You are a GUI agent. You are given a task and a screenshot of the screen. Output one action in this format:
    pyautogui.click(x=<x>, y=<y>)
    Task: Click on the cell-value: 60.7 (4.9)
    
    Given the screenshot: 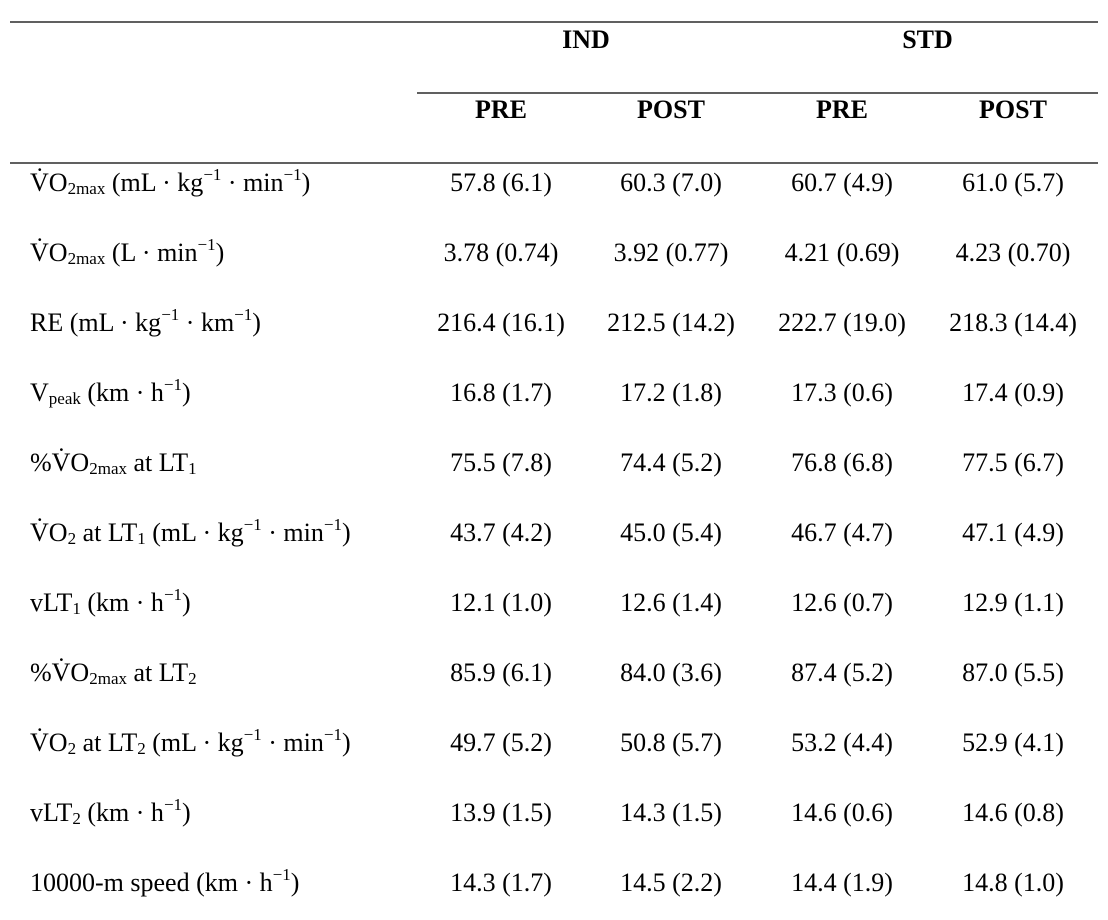 What is the action you would take?
    pyautogui.click(x=842, y=182)
    